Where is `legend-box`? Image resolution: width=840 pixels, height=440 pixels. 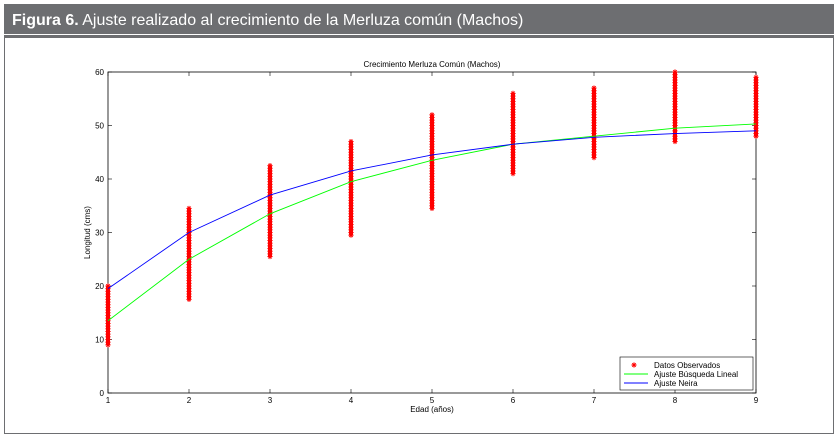 legend-box is located at coordinates (686, 373).